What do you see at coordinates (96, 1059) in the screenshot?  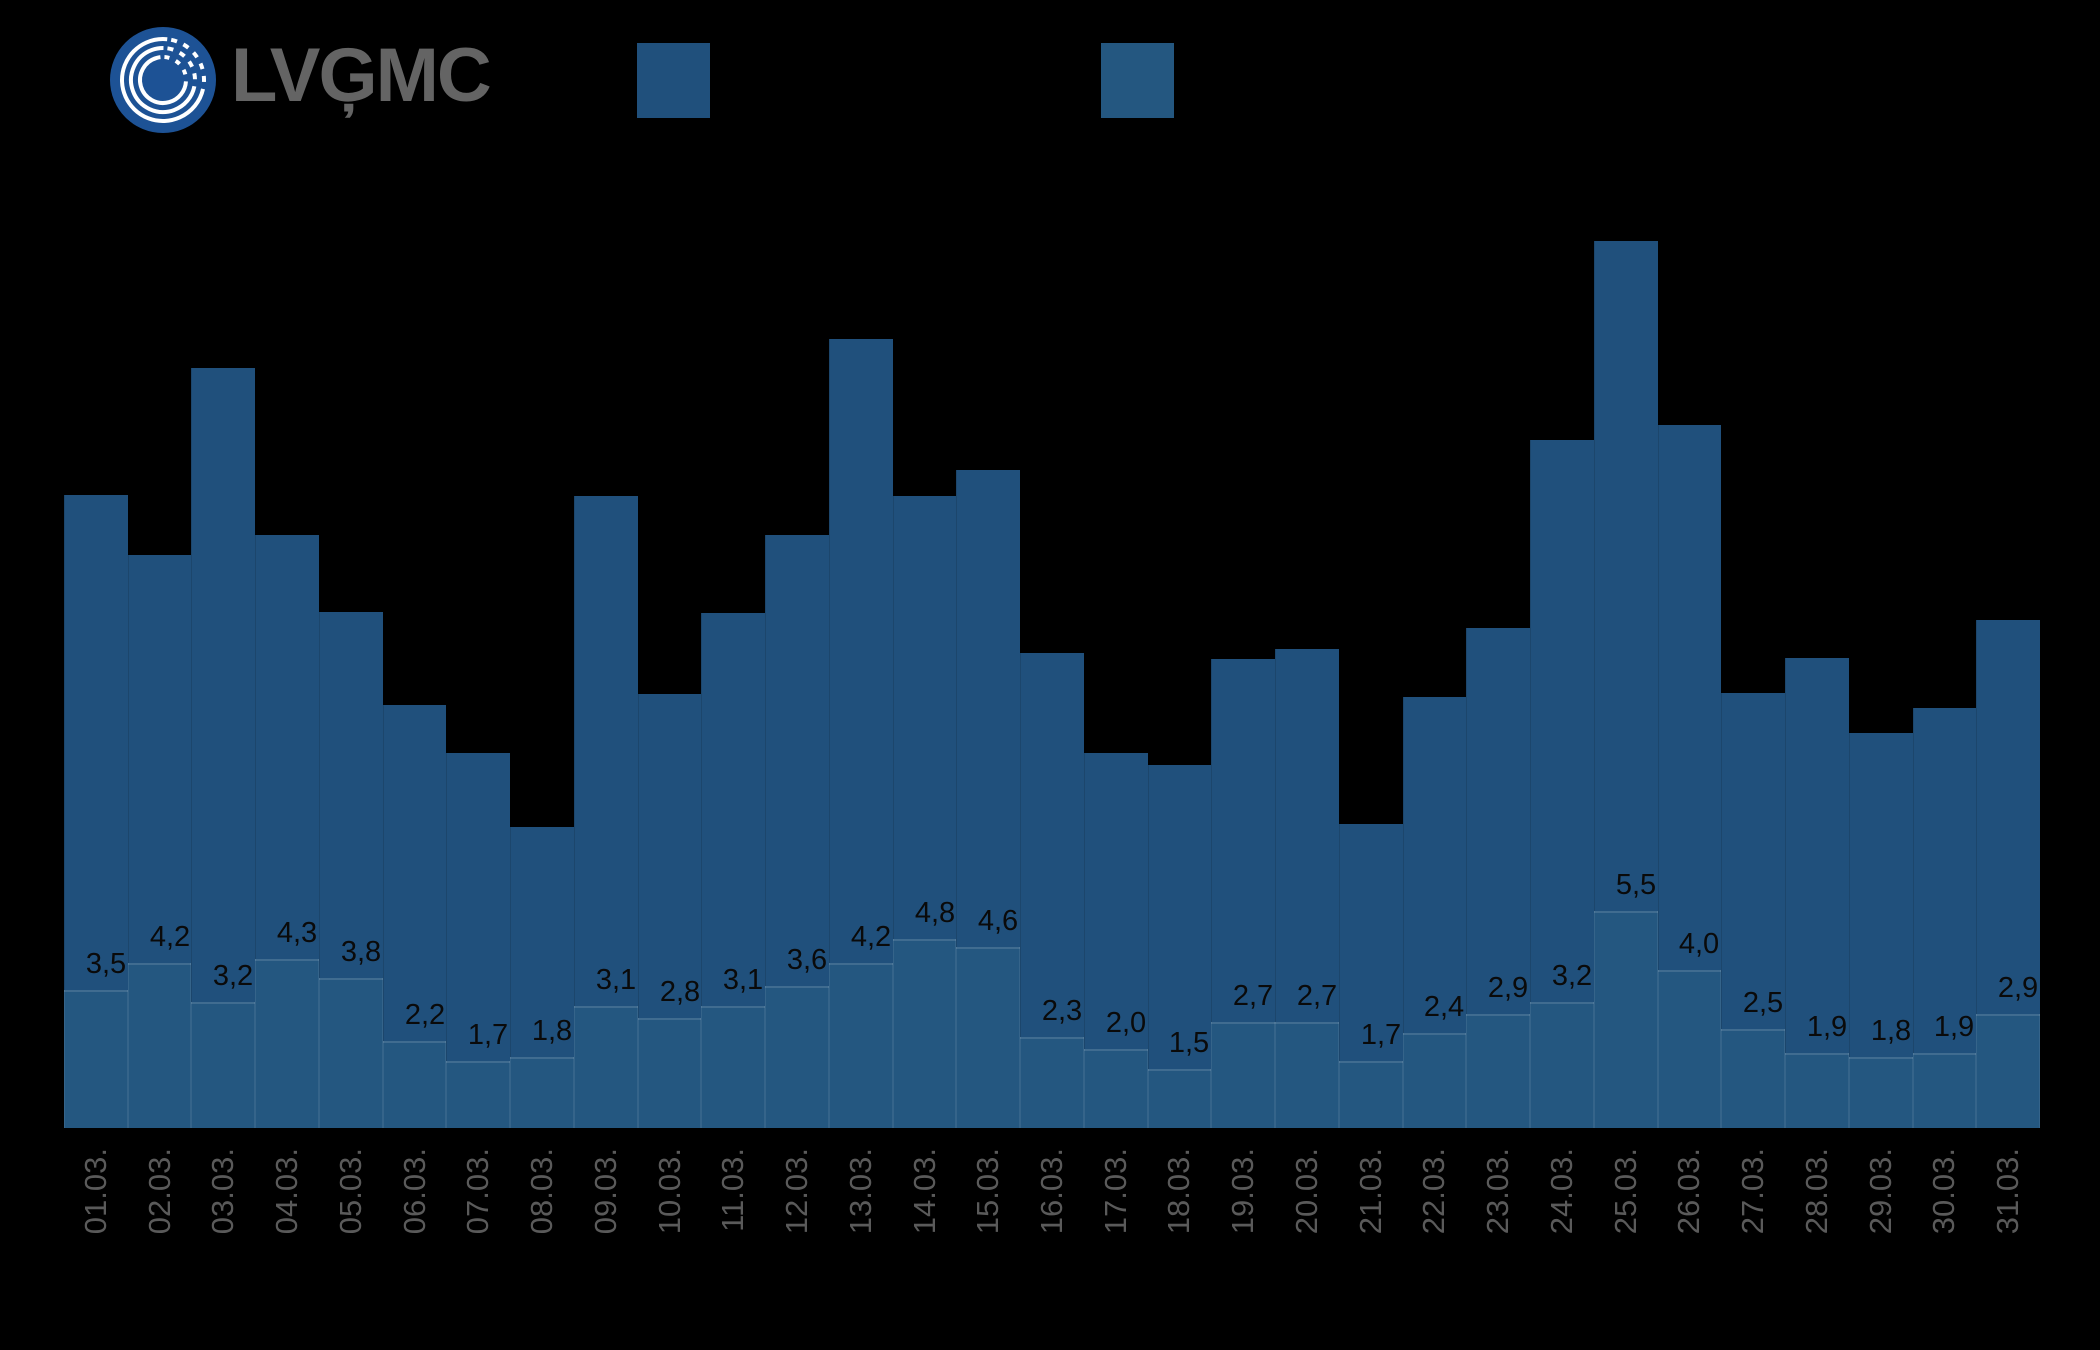 I see `bar-secondary-01.03.` at bounding box center [96, 1059].